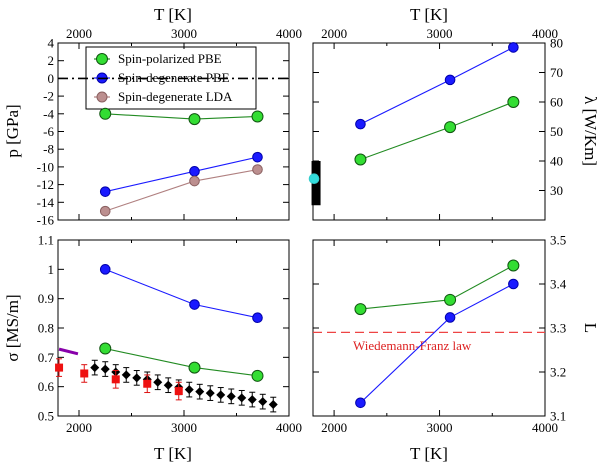  I want to click on thermal-conductivity-xticklabel-top-1: 3000, so click(440, 33).